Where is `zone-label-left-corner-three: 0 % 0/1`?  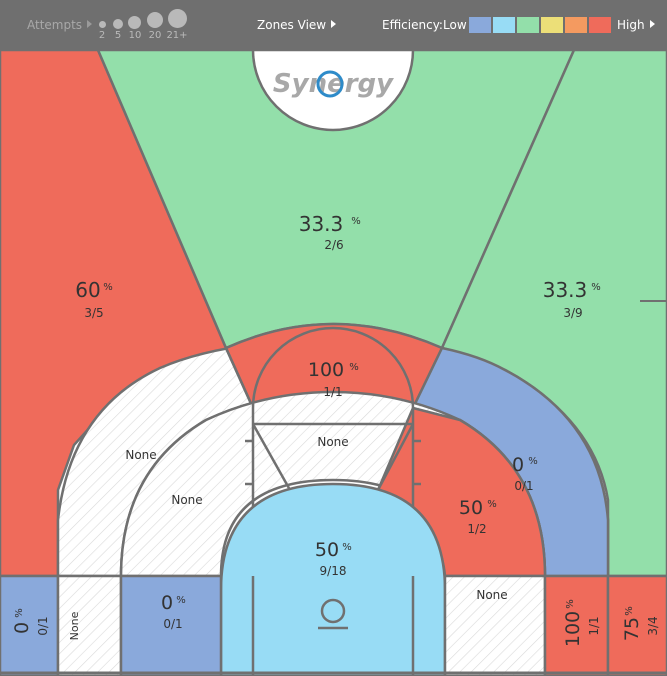 zone-label-left-corner-three: 0 % 0/1 is located at coordinates (30, 621).